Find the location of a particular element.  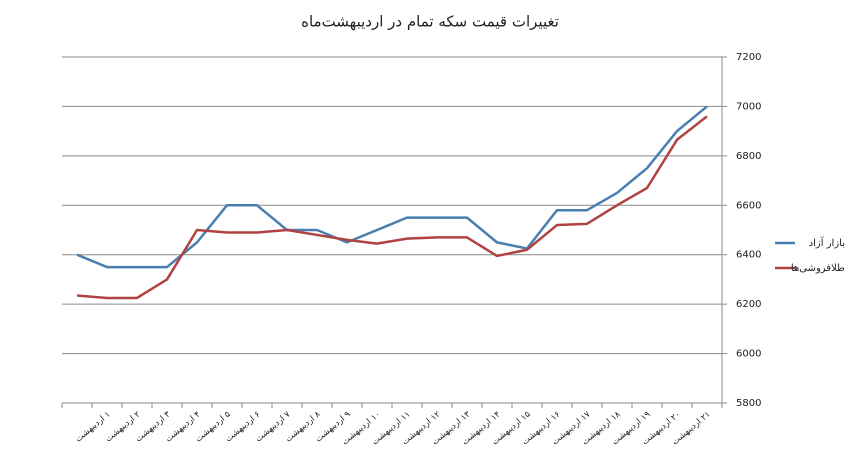

chart-title: تغییرات قیمت سکه تمام در اردیبهشت‌ماه is located at coordinates (430, 22).